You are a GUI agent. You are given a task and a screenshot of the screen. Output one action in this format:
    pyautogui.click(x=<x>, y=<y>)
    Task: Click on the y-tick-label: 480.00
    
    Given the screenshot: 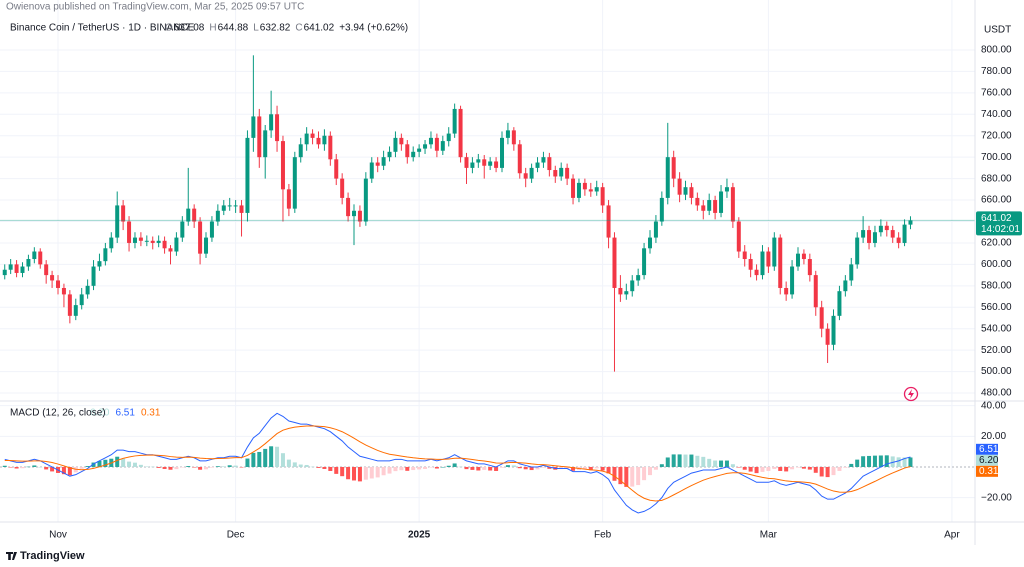 What is the action you would take?
    pyautogui.click(x=996, y=393)
    